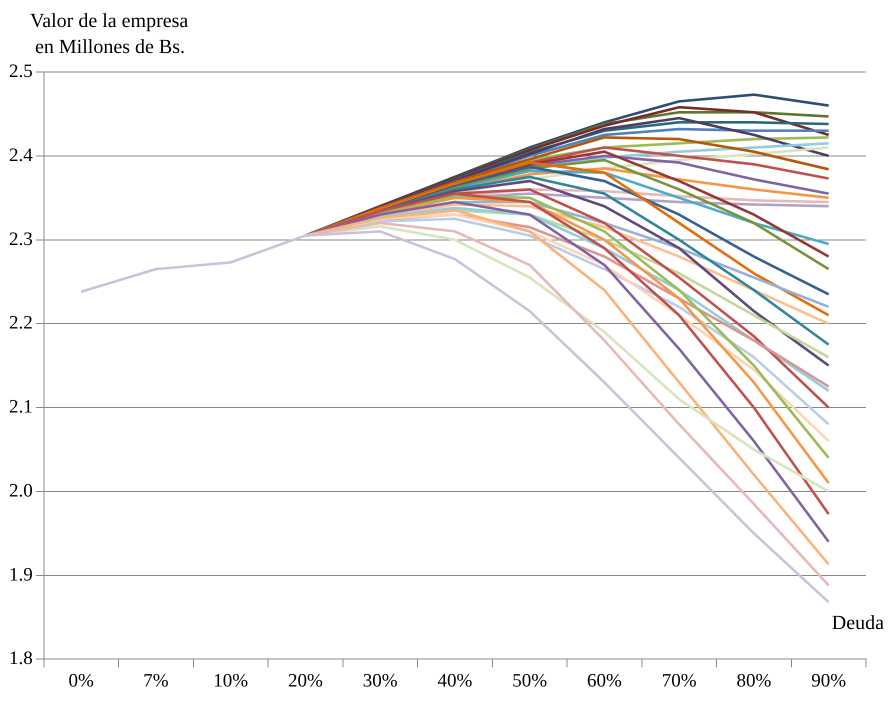 The height and width of the screenshot is (704, 888). Describe the element at coordinates (21, 491) in the screenshot. I see `y-tick-label: 2.0` at that location.